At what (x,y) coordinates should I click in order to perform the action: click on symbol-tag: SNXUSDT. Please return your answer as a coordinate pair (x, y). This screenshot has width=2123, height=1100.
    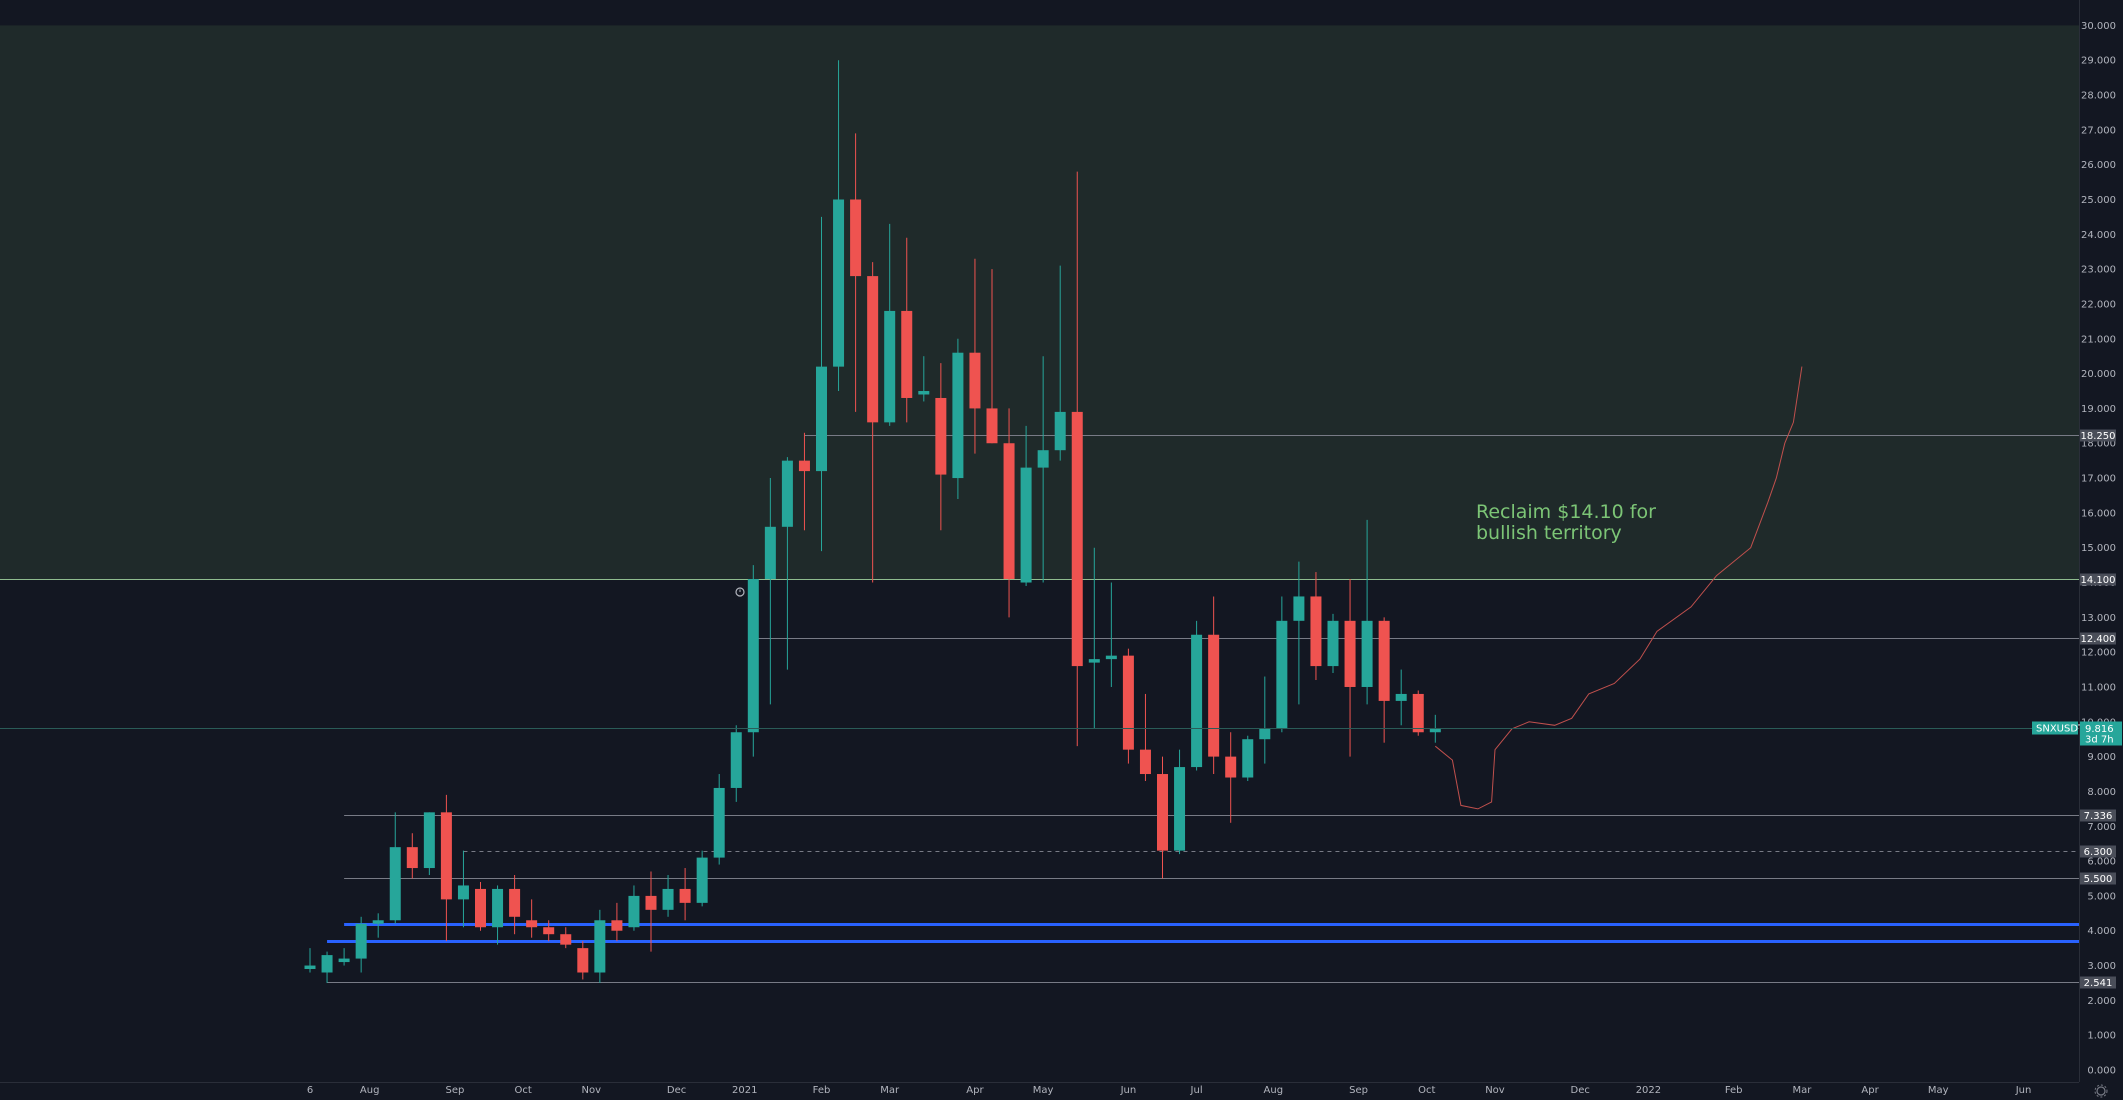
    Looking at the image, I should click on (2058, 728).